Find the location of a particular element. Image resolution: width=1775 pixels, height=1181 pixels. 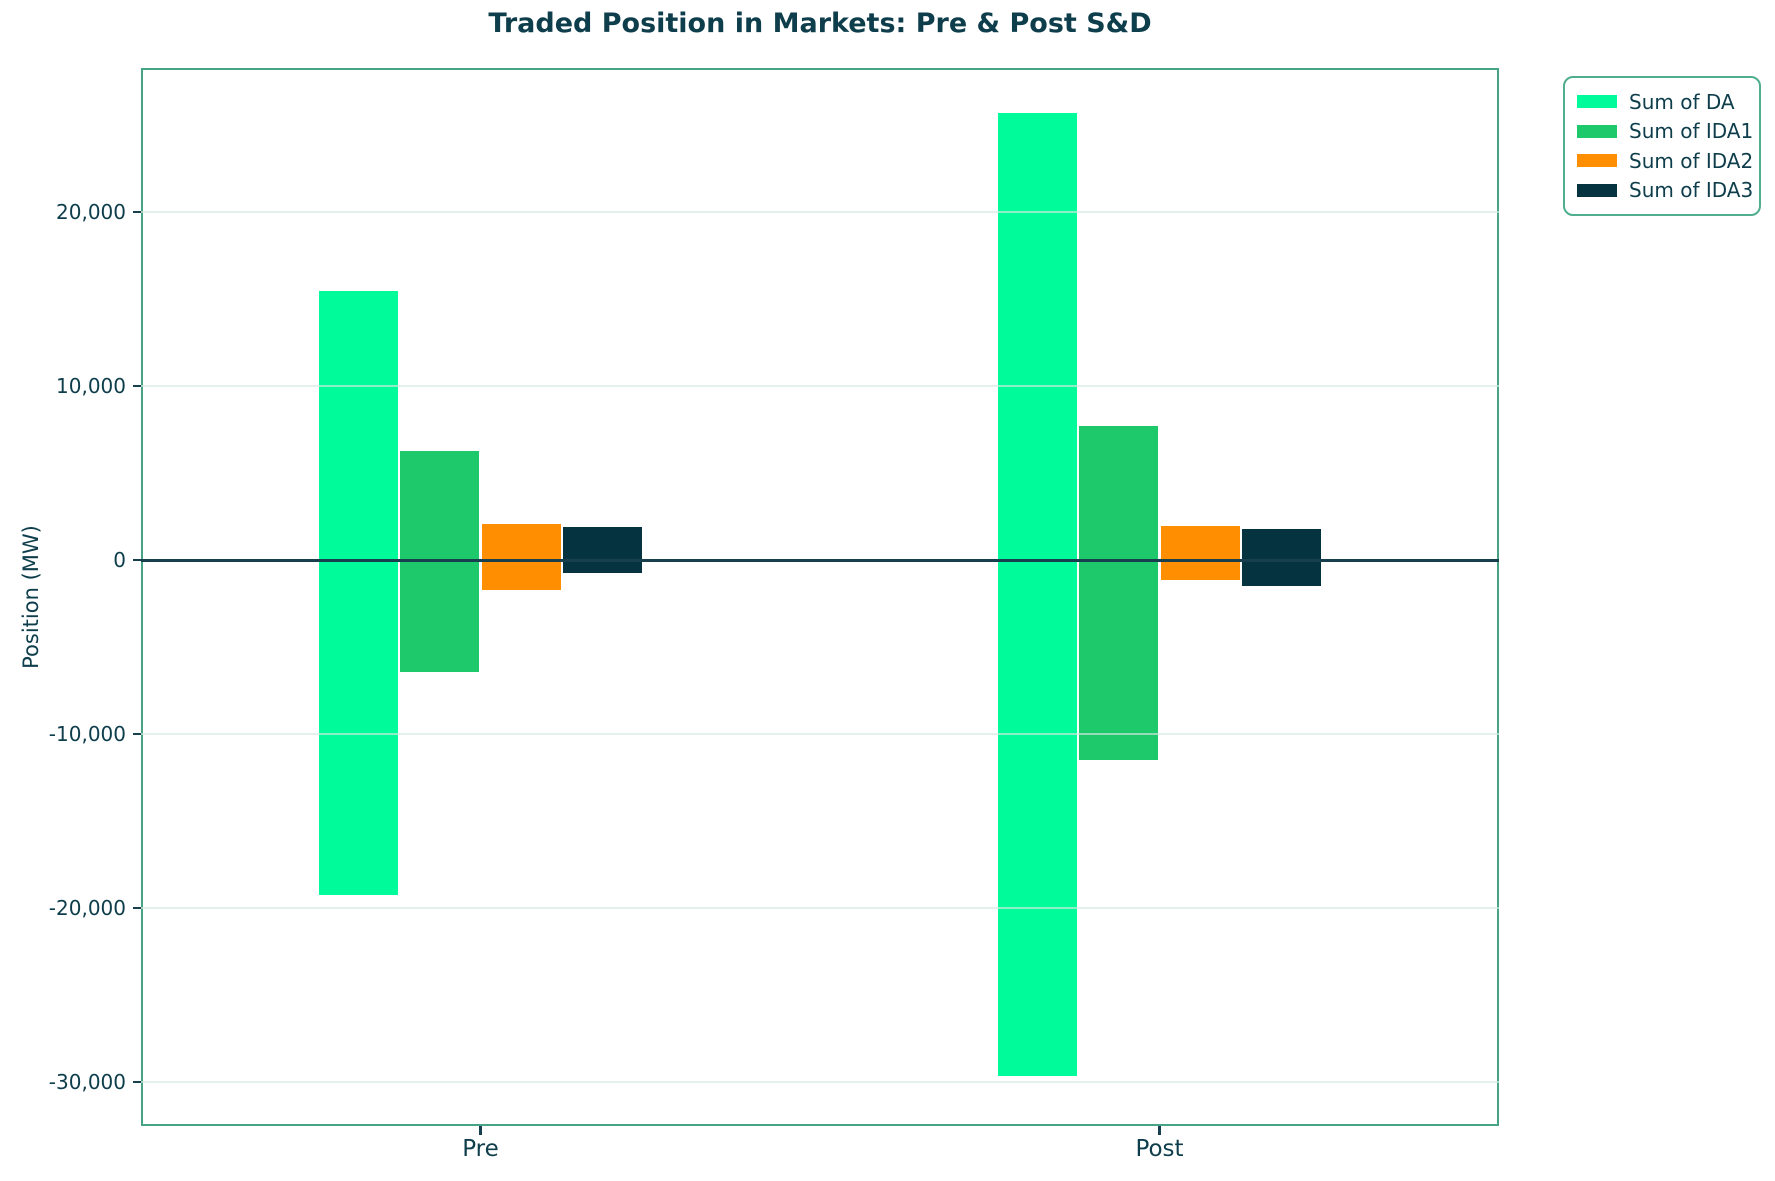

legend-label-sum-of-ida1: Sum of IDA1 is located at coordinates (1691, 131).